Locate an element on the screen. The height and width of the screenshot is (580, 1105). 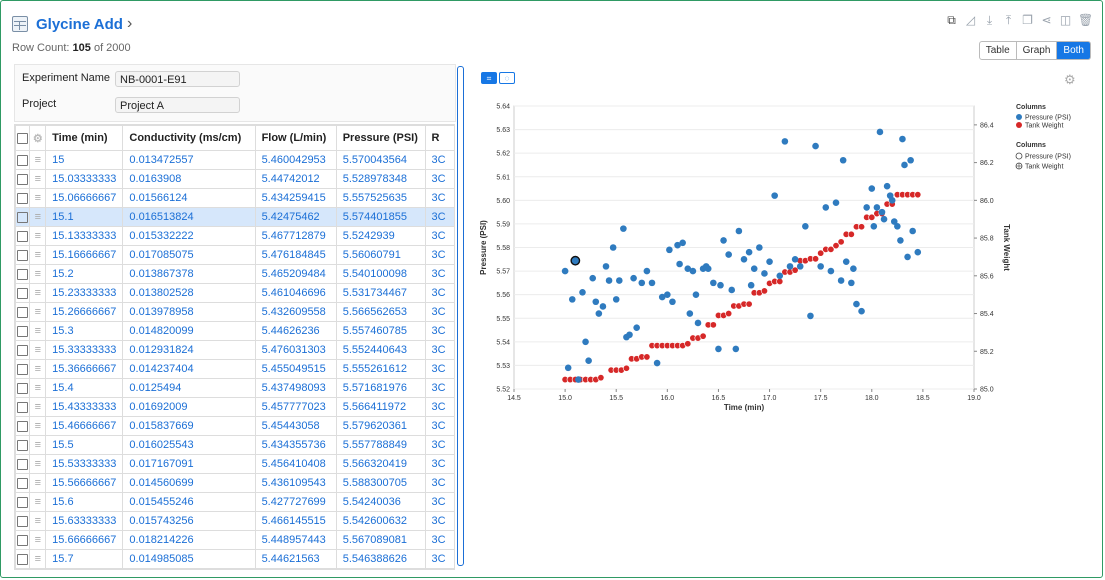
table-cell: 5.434355736 is located at coordinates (295, 445).